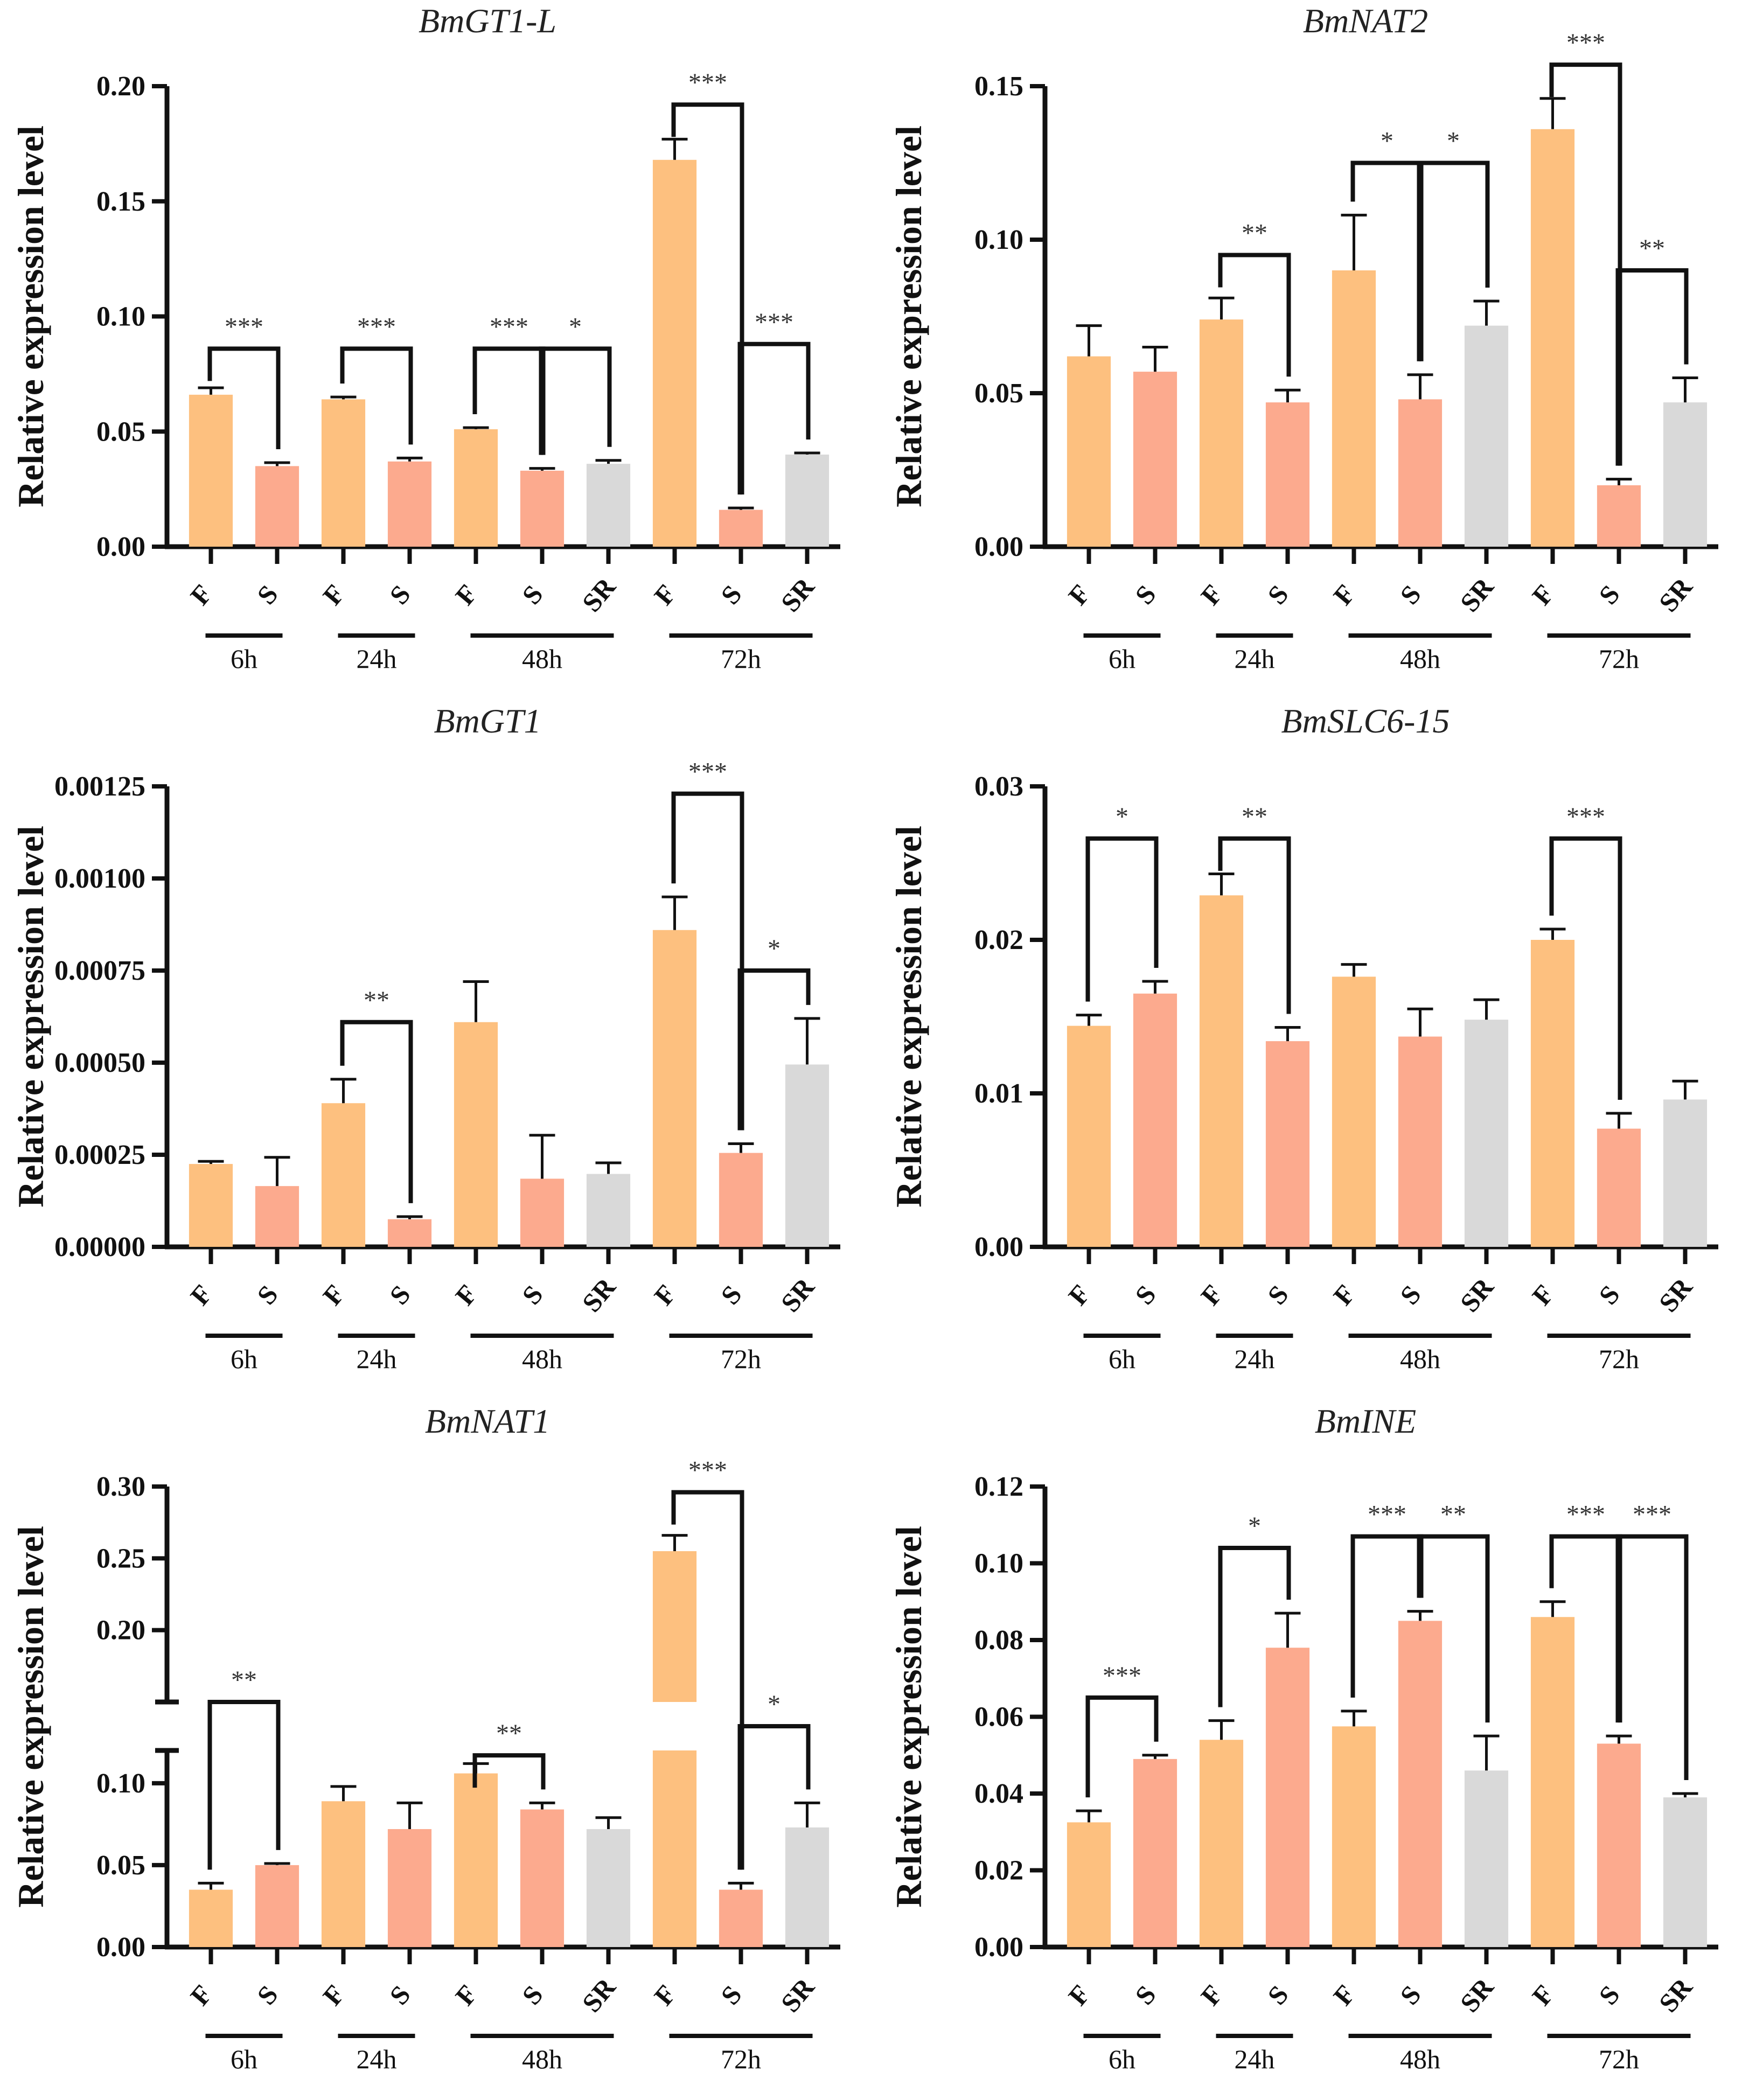  Describe the element at coordinates (99, 970) in the screenshot. I see `y-tick-label: 0.00075` at that location.